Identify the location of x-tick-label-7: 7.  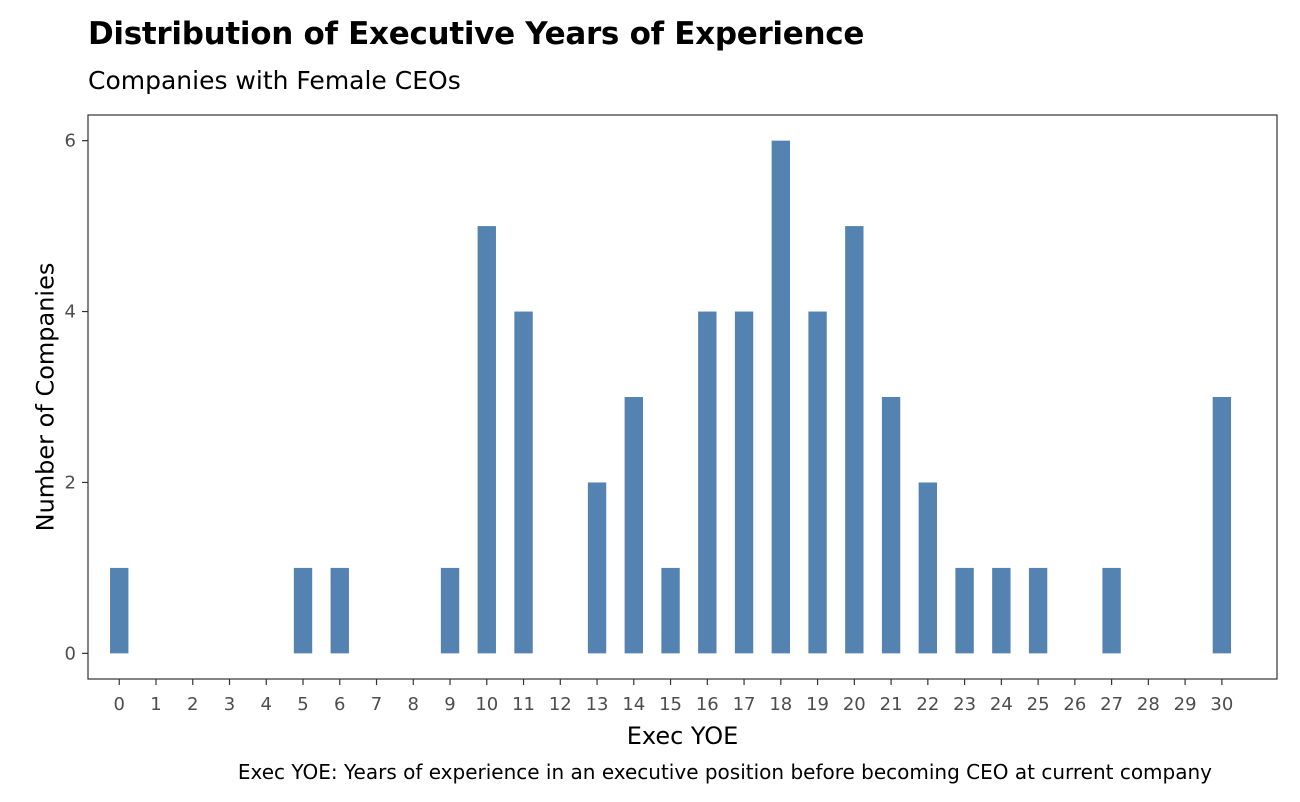
(376, 704).